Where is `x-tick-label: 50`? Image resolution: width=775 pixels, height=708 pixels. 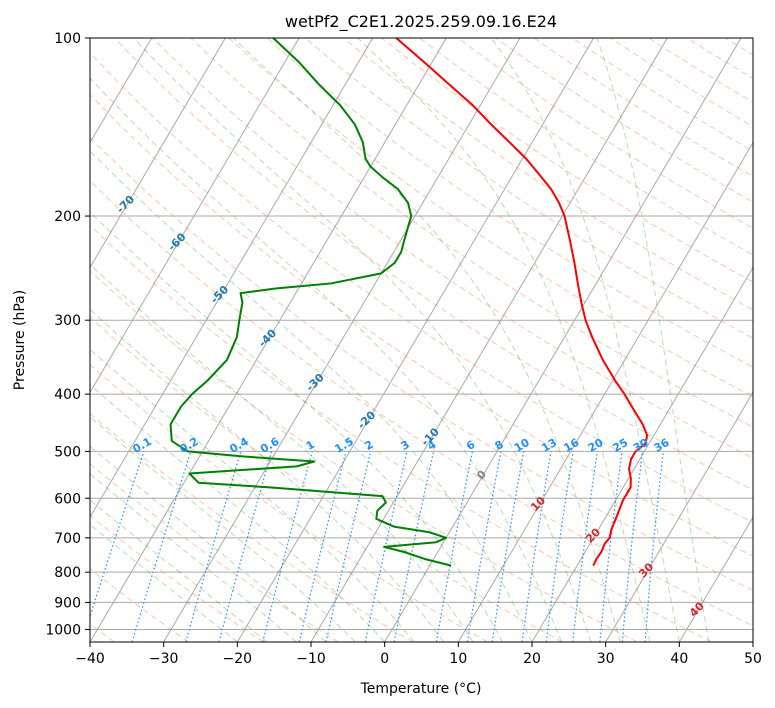 x-tick-label: 50 is located at coordinates (753, 659).